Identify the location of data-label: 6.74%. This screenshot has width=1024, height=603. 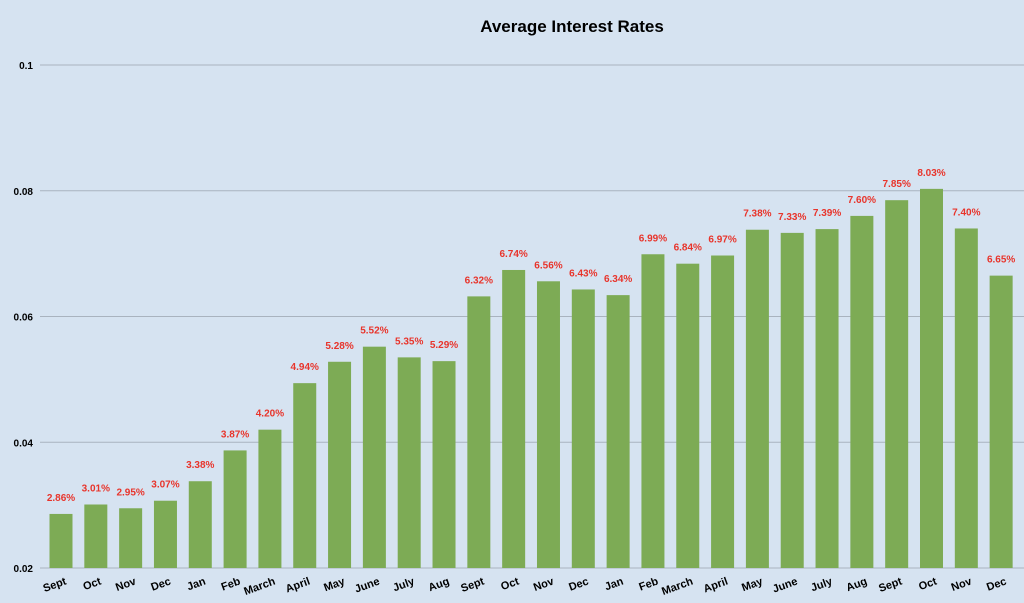
(513, 254).